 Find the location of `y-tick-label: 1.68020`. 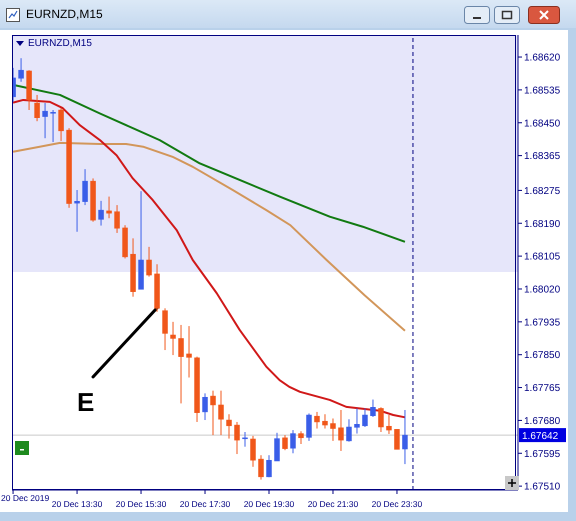

y-tick-label: 1.68020 is located at coordinates (542, 290).